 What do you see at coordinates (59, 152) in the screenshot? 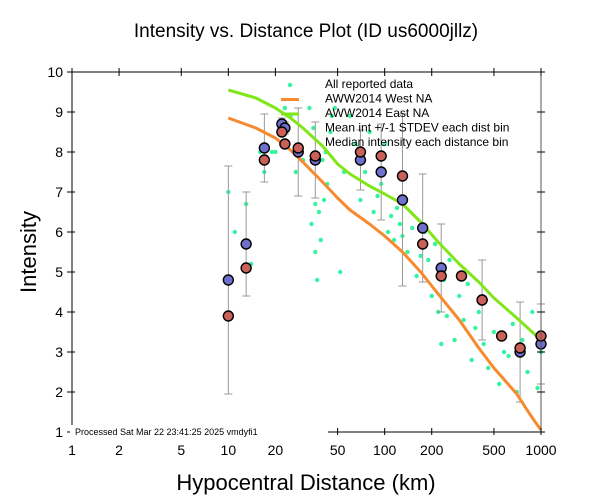
I see `y-tick-label: 8` at bounding box center [59, 152].